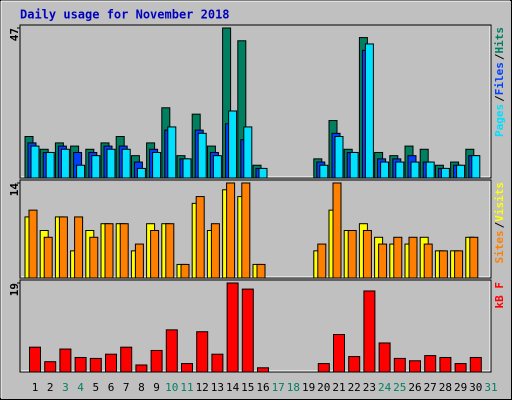 This screenshot has width=512, height=400. Describe the element at coordinates (126, 387) in the screenshot. I see `x-tick-label: 7` at that location.